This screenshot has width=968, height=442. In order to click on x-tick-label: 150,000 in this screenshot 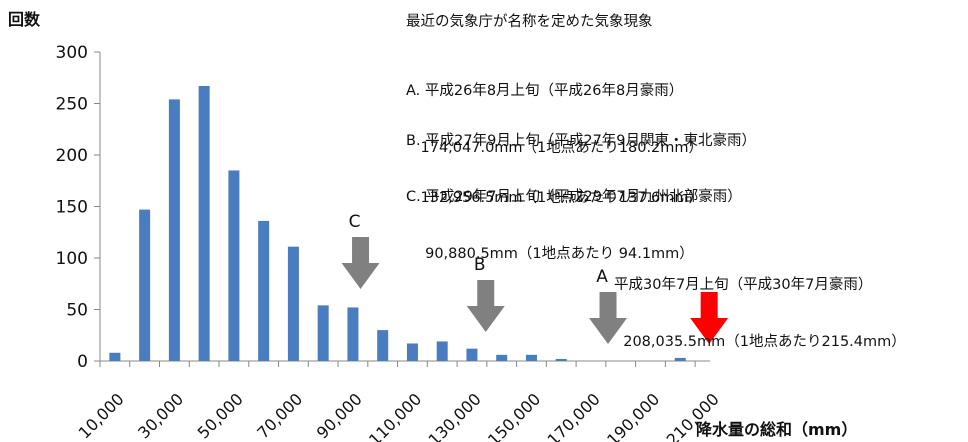, I will do `click(514, 415)`.